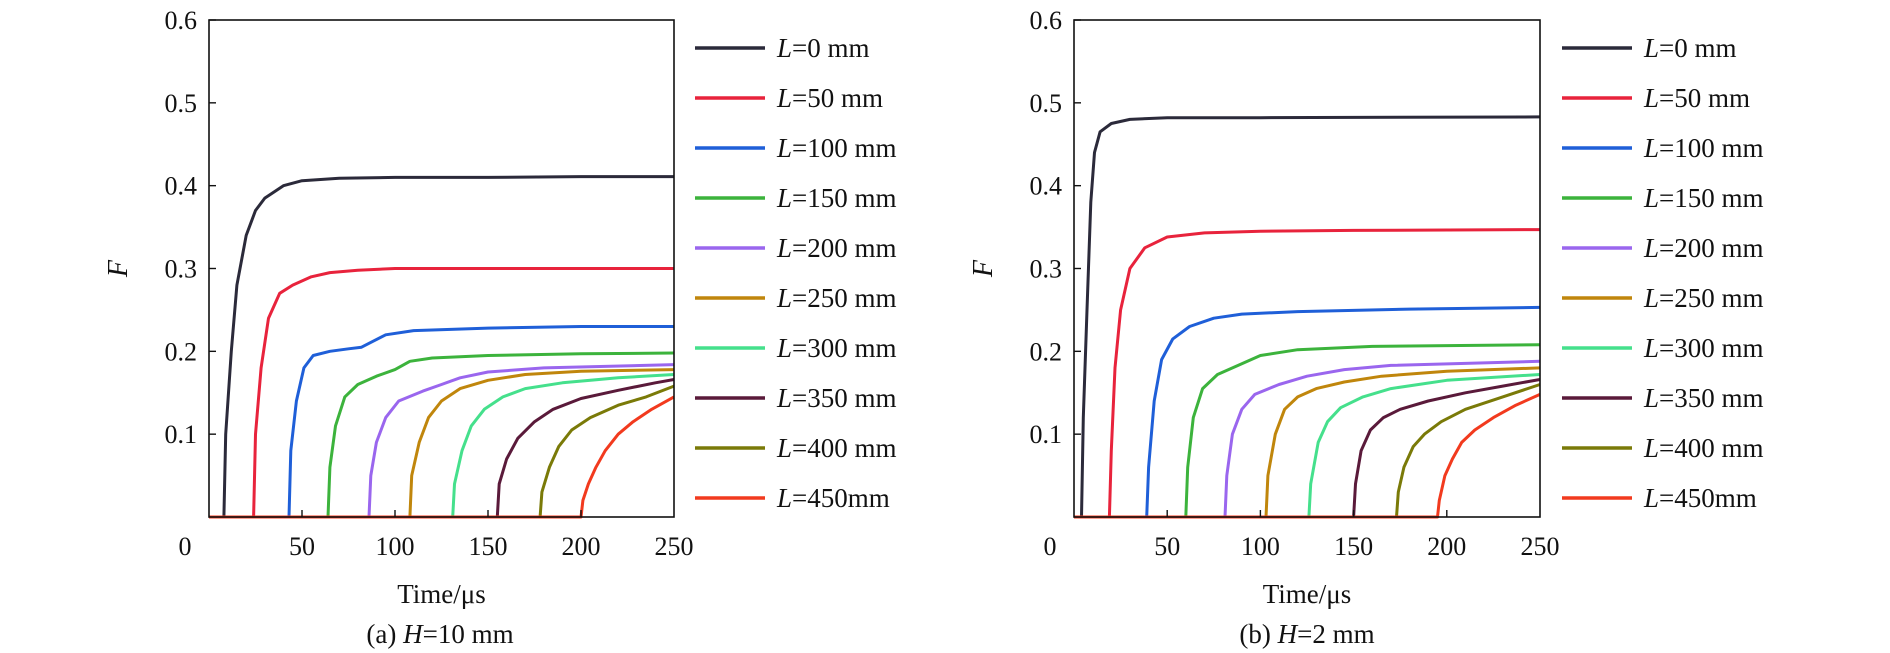 The image size is (1890, 653). I want to click on legend-value: =50 mm, so click(1704, 98).